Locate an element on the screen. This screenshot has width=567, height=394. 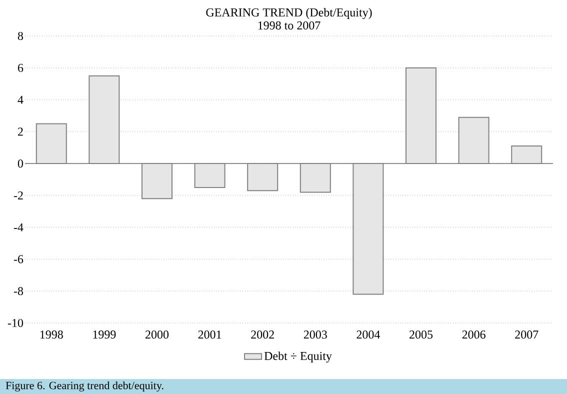
chart-title: GEARING TREND (Debt/Equity) is located at coordinates (289, 13).